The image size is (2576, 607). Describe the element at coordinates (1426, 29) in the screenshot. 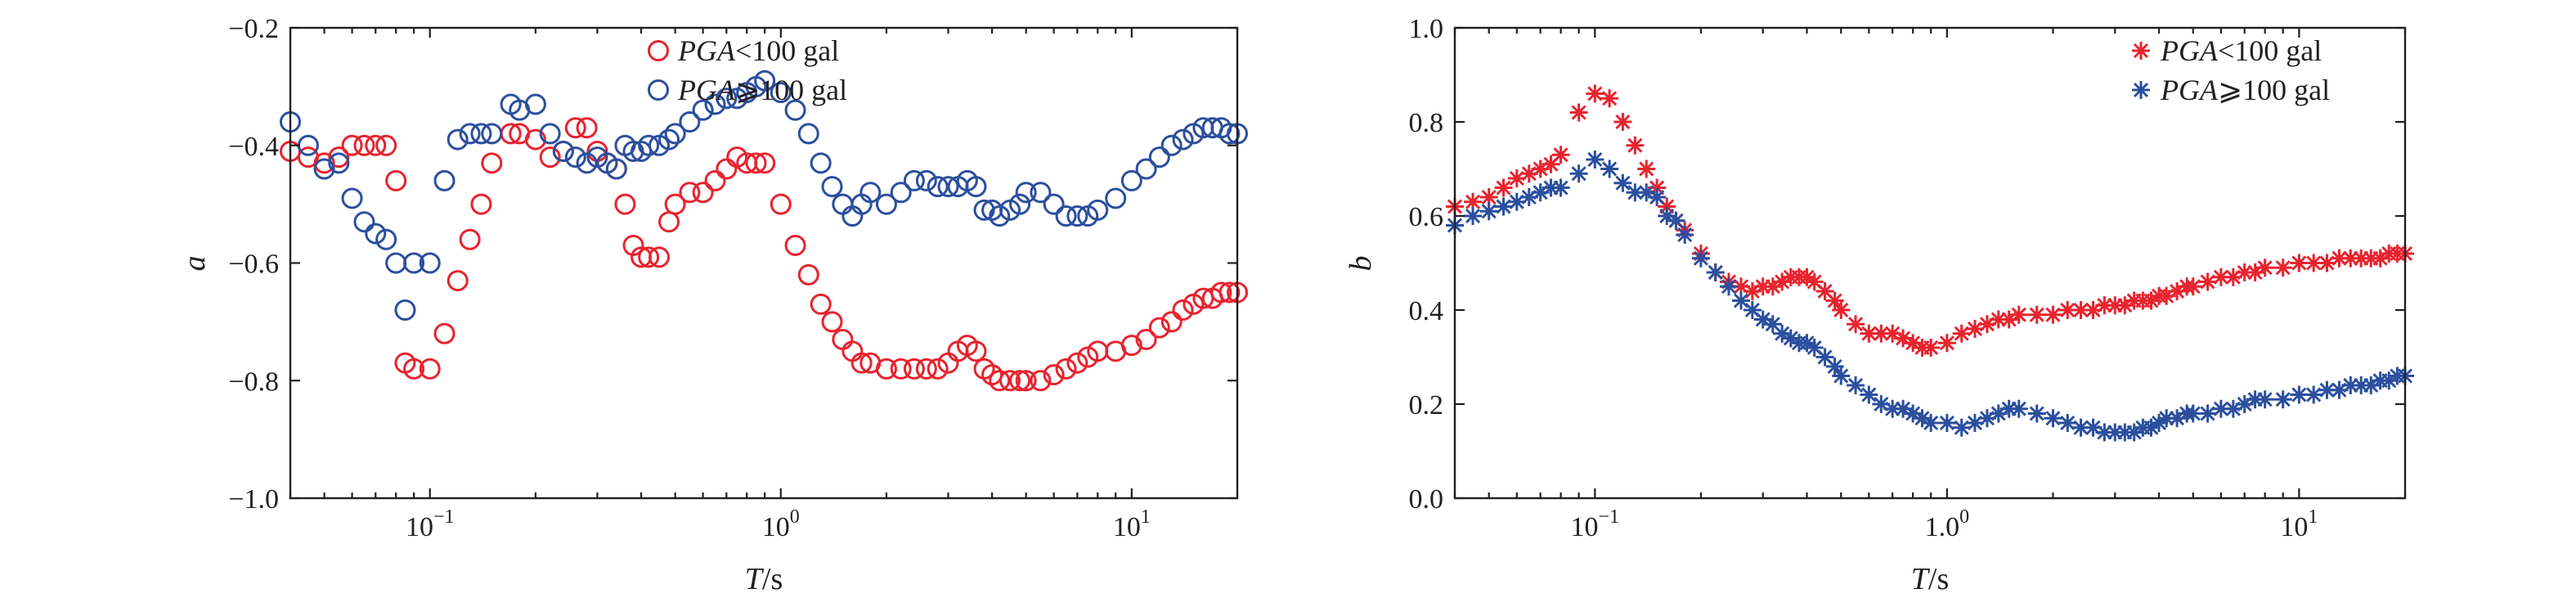

I see `panel-b-y-tick-label: 1.0` at that location.